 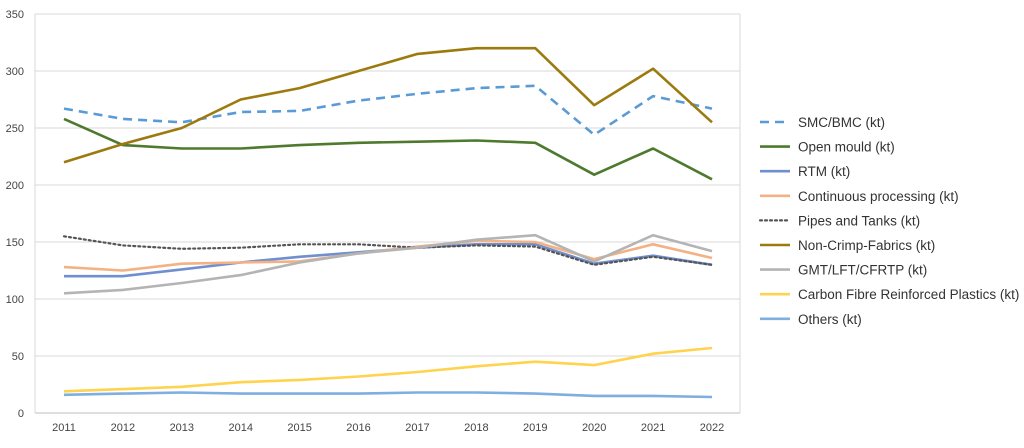 What do you see at coordinates (15, 72) in the screenshot?
I see `y-tick-label: 300` at bounding box center [15, 72].